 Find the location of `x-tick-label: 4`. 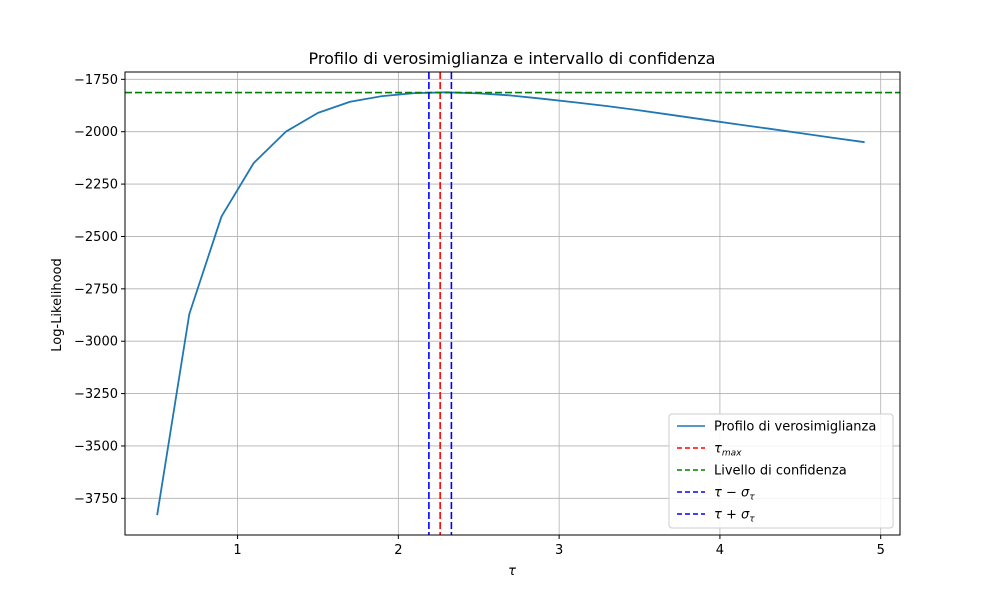

x-tick-label: 4 is located at coordinates (720, 550).